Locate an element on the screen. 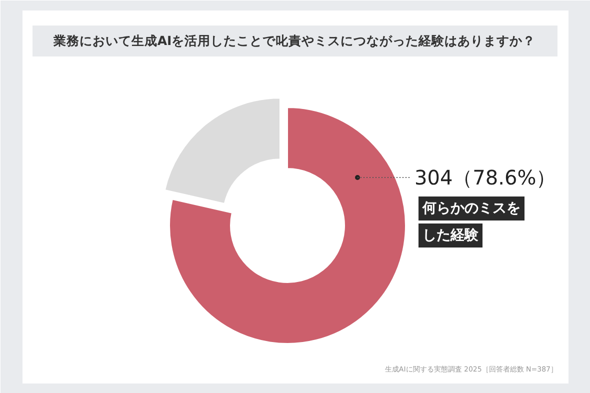 The height and width of the screenshot is (393, 590). data-label: 304（78.6%） is located at coordinates (485, 178).